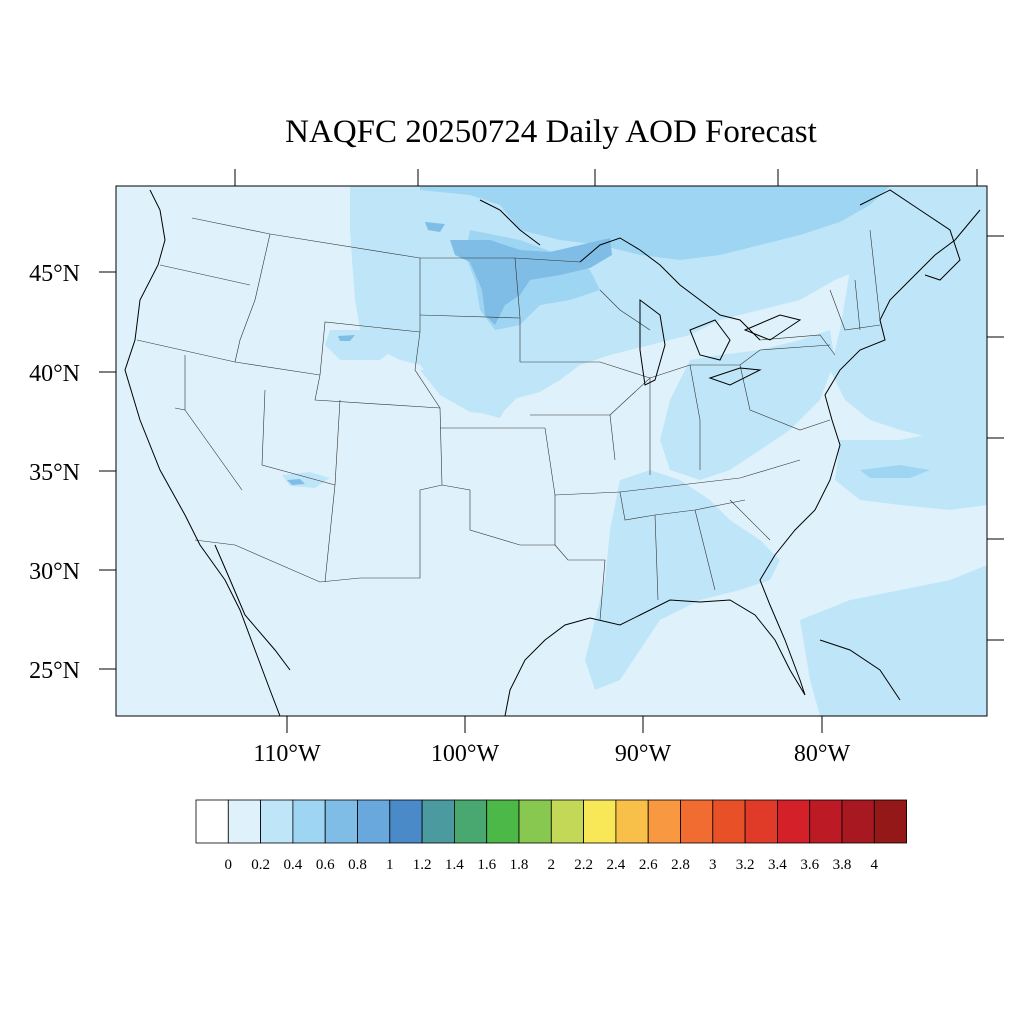 The width and height of the screenshot is (1024, 1024). What do you see at coordinates (357, 865) in the screenshot?
I see `colorbar-tick-label: 0.8` at bounding box center [357, 865].